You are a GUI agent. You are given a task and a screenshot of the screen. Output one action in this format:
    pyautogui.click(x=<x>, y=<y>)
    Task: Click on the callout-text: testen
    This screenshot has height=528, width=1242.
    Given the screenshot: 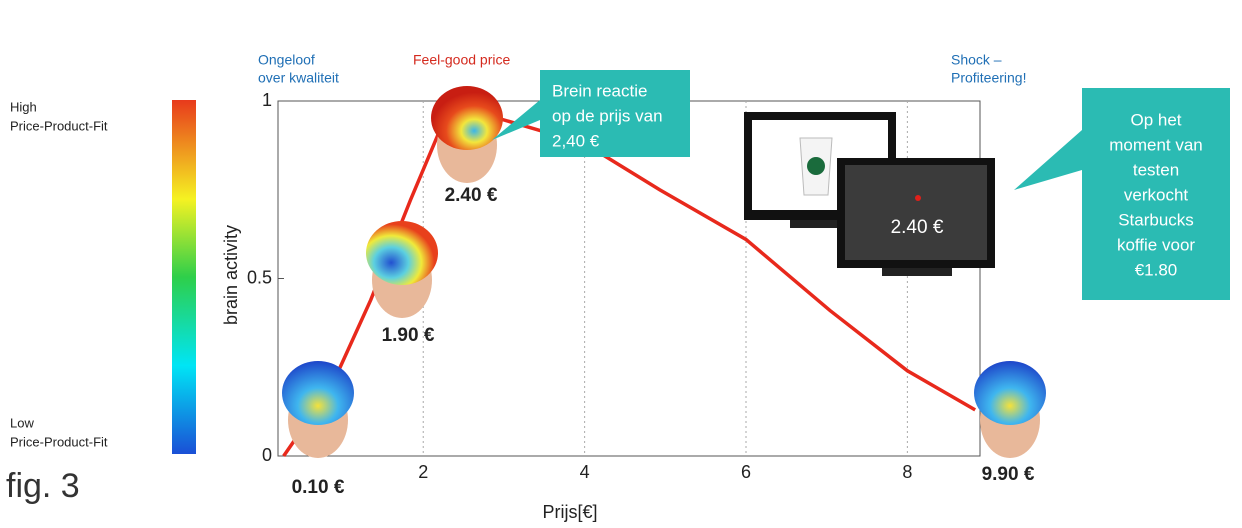 What is the action you would take?
    pyautogui.click(x=1156, y=169)
    